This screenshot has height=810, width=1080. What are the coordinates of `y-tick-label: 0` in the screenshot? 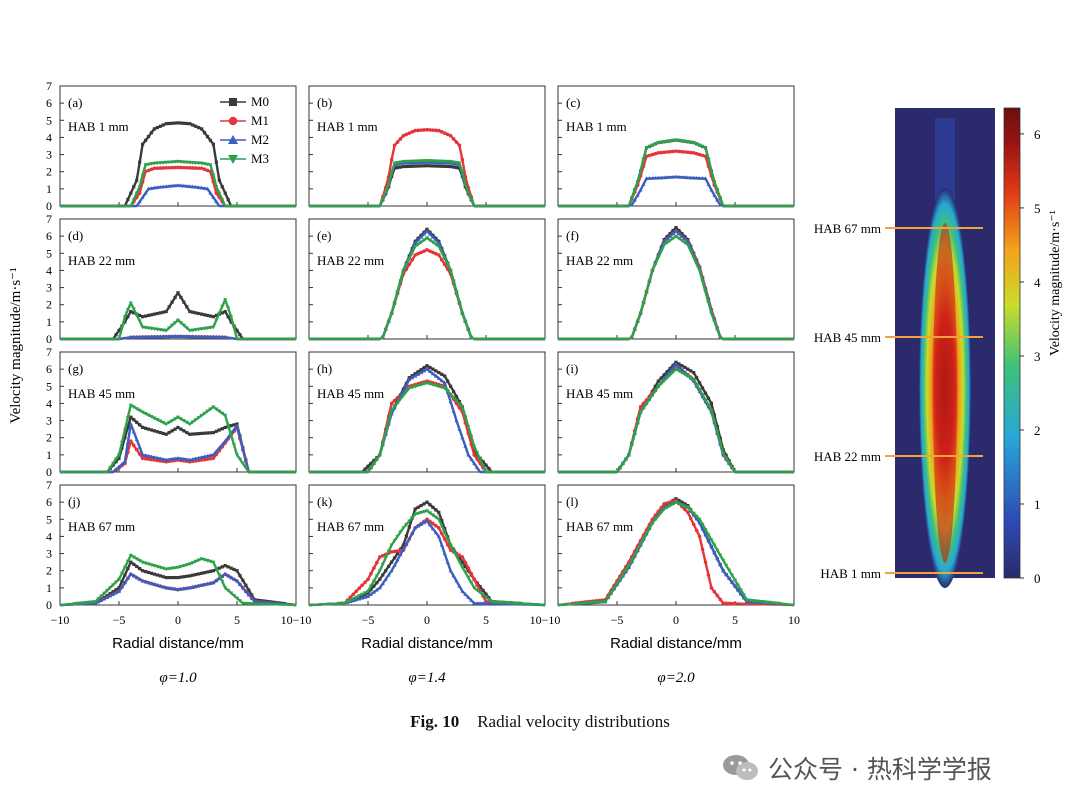 It's located at (49, 472).